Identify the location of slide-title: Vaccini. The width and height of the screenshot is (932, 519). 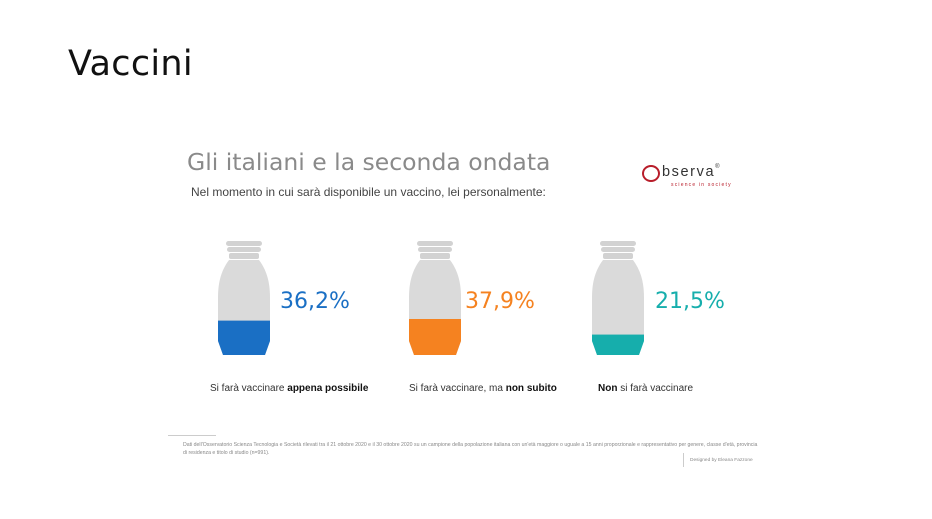
(130, 64).